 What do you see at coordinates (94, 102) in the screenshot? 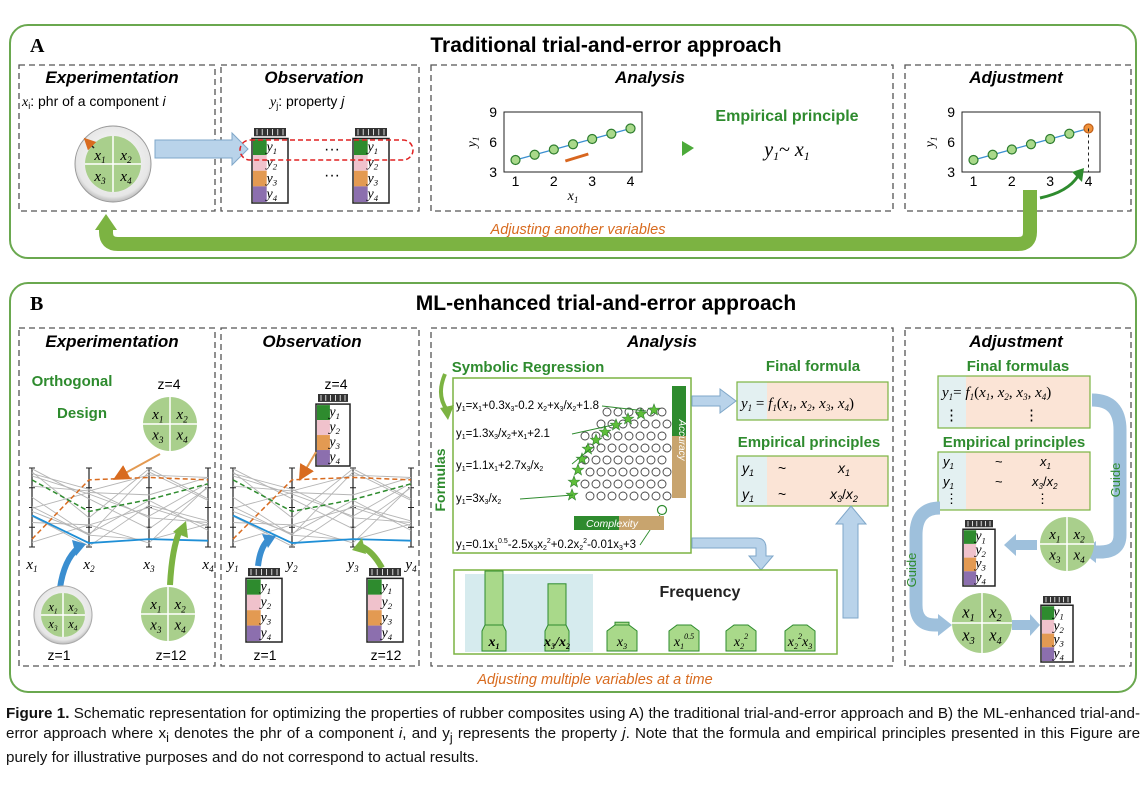
I see `a-x-definition: xi: phr of a component i` at bounding box center [94, 102].